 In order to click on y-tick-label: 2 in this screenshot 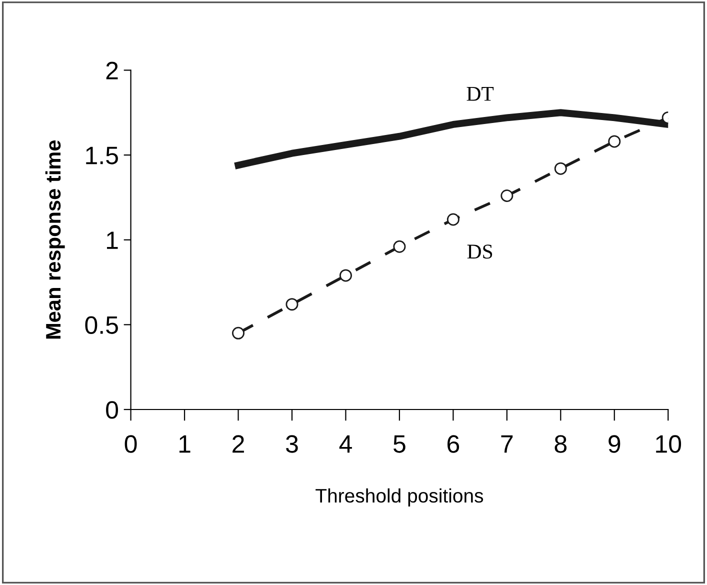, I will do `click(112, 71)`.